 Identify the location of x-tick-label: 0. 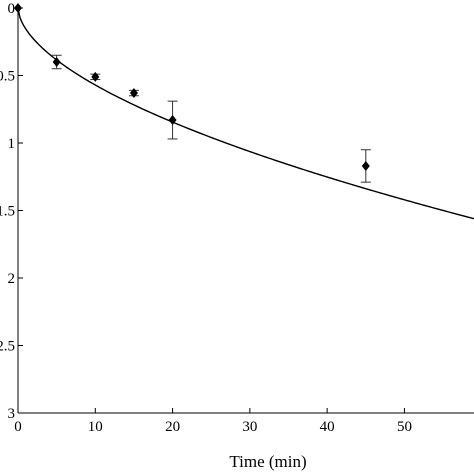
(18, 427).